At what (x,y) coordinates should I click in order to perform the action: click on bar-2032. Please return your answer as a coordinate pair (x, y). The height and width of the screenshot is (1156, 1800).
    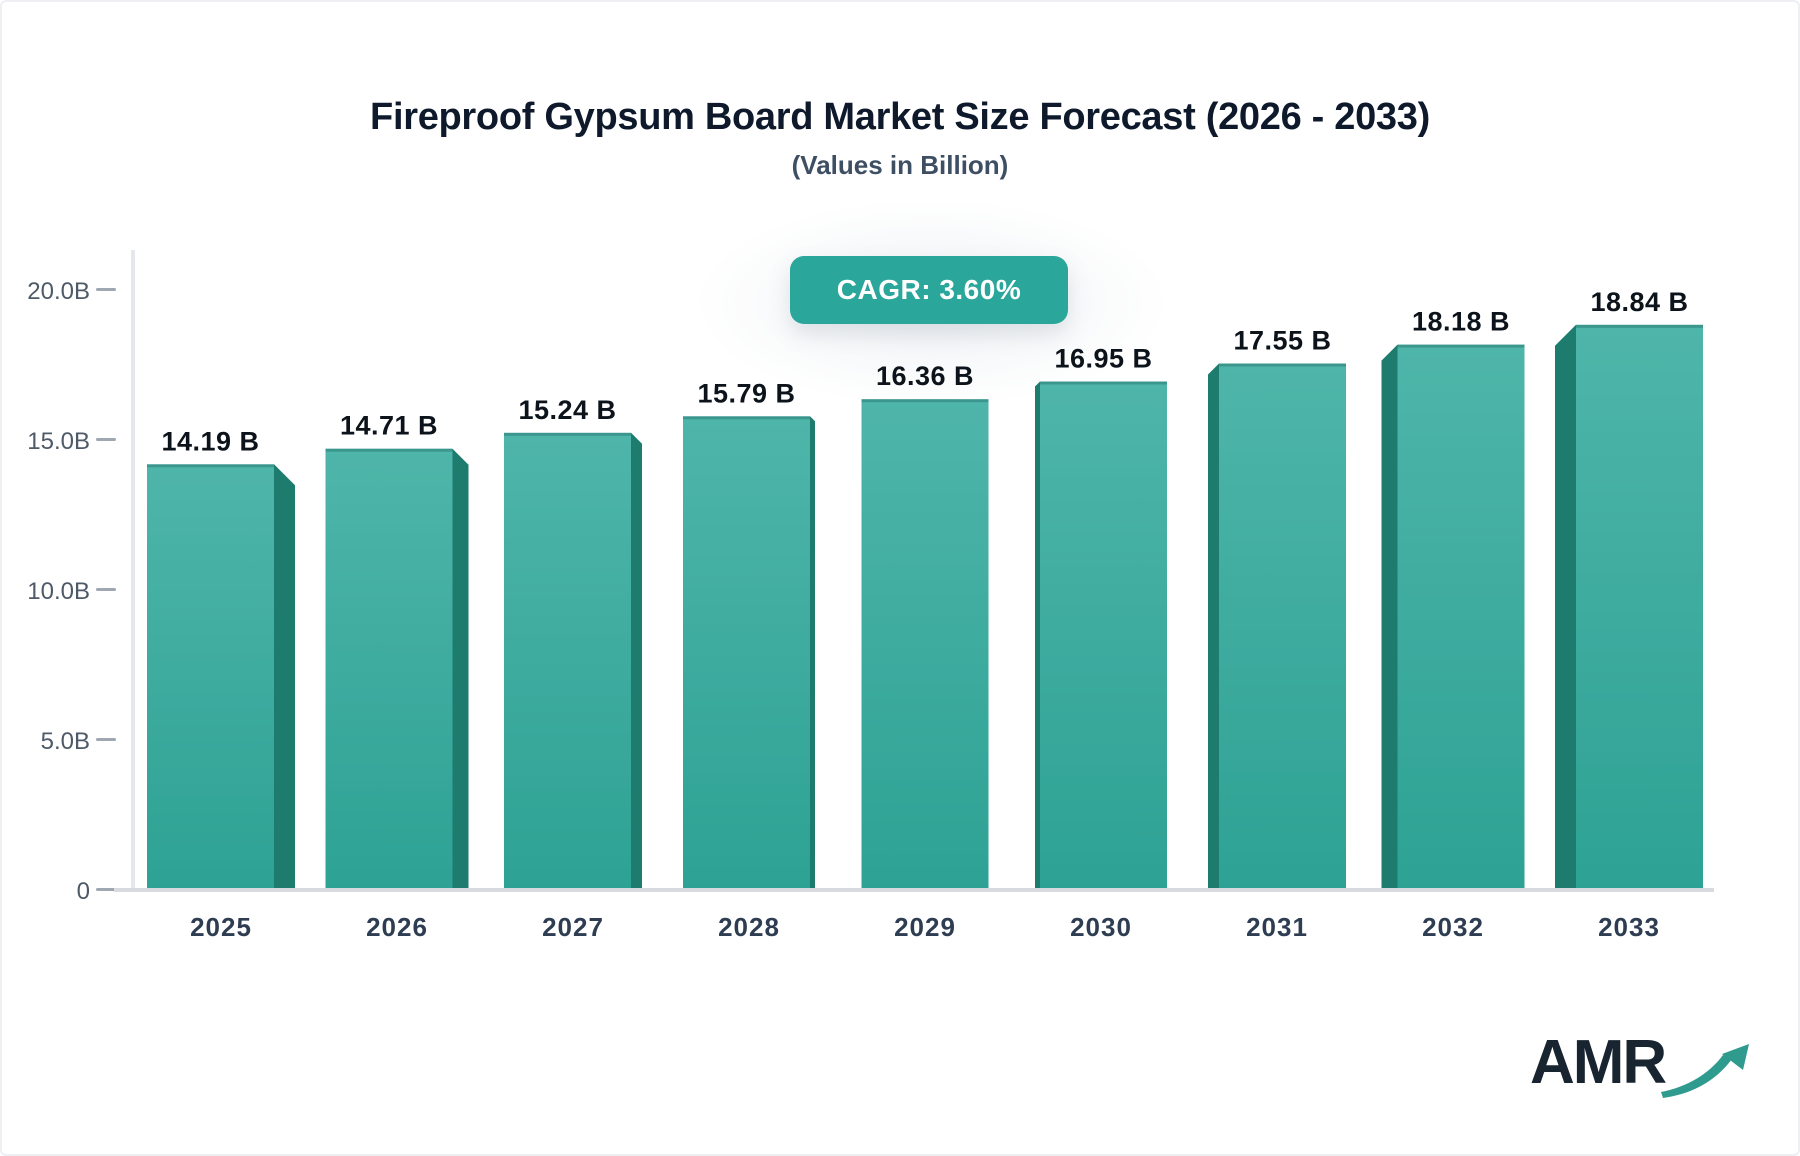
    Looking at the image, I should click on (1461, 617).